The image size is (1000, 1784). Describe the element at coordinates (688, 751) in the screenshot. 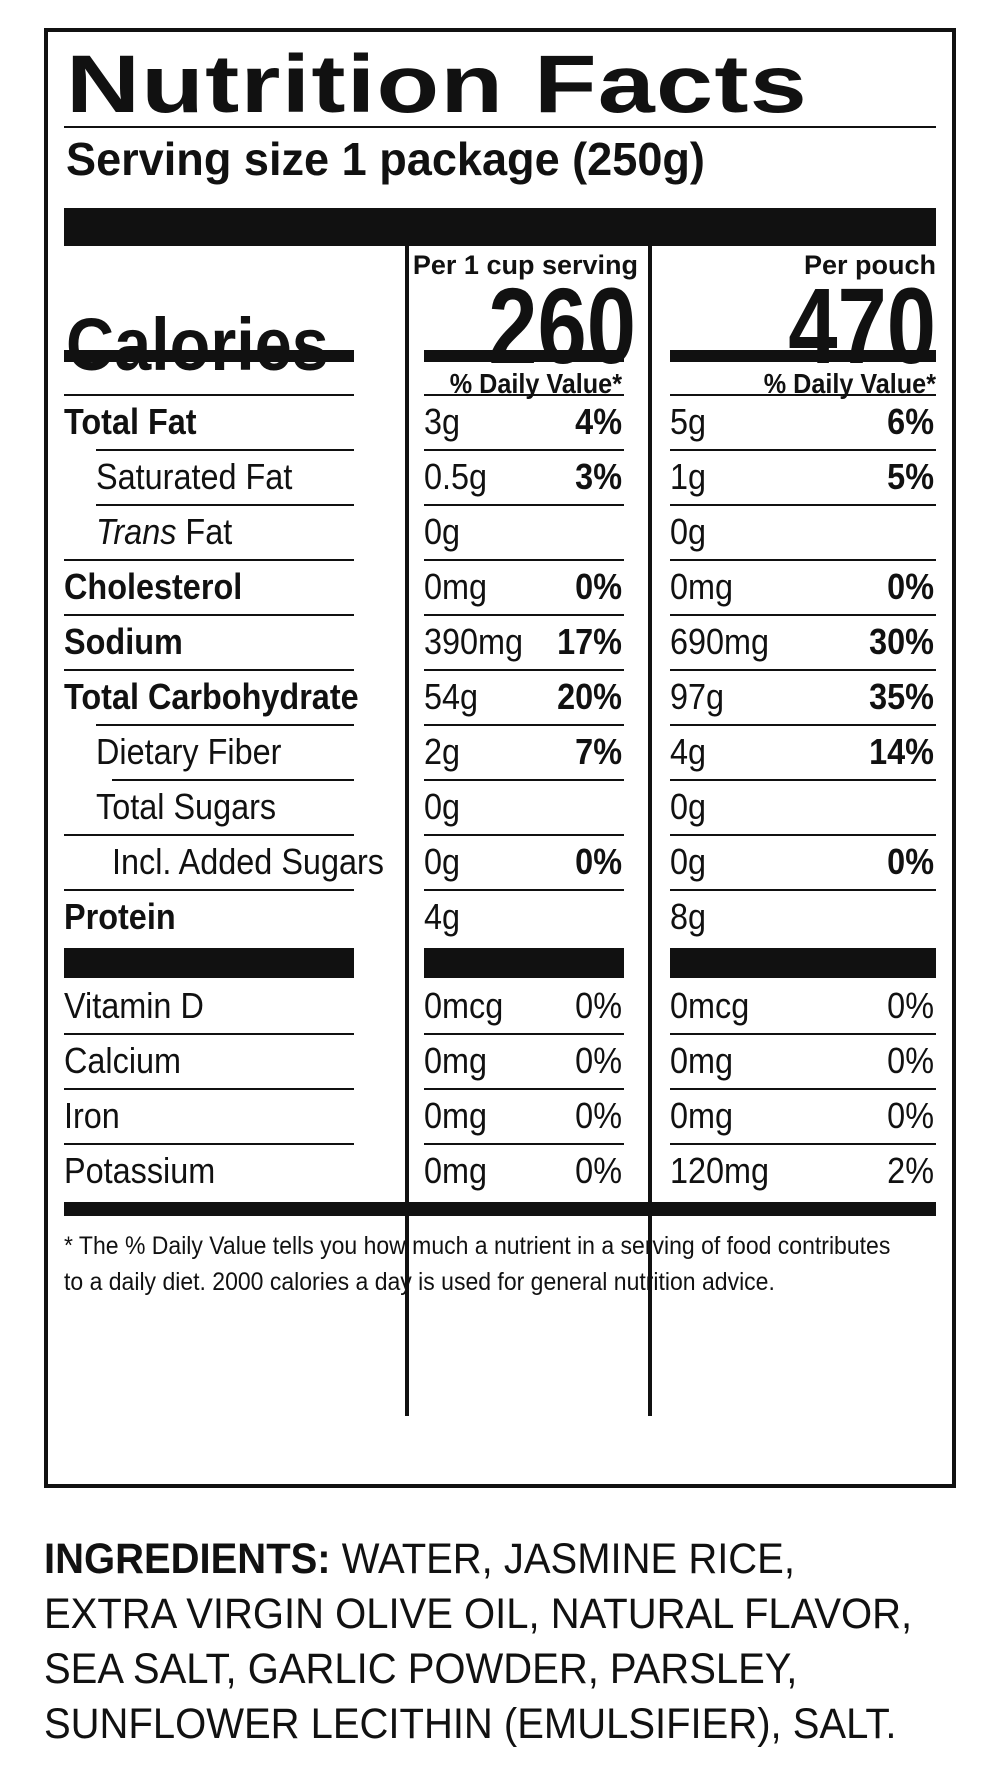

I see `nutrients-amount-pouch-6: 4g` at that location.